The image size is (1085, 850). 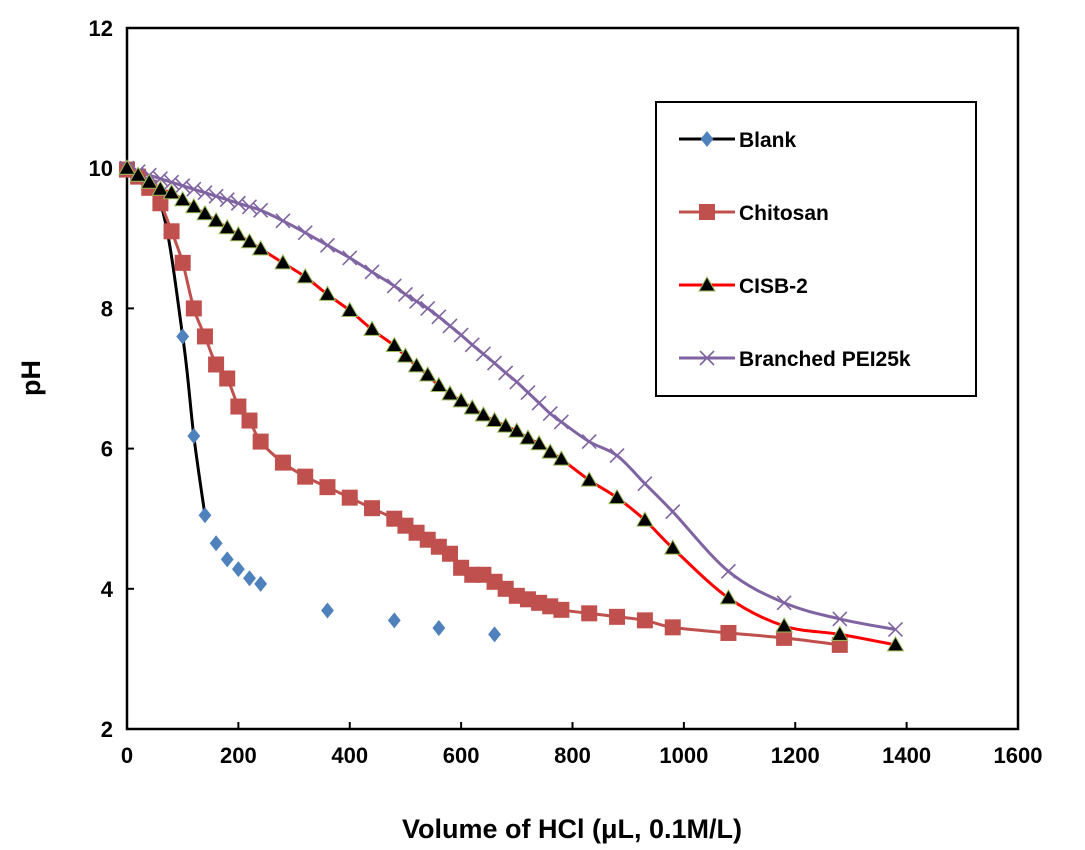 I want to click on y-tick-label: 2, so click(x=107, y=729).